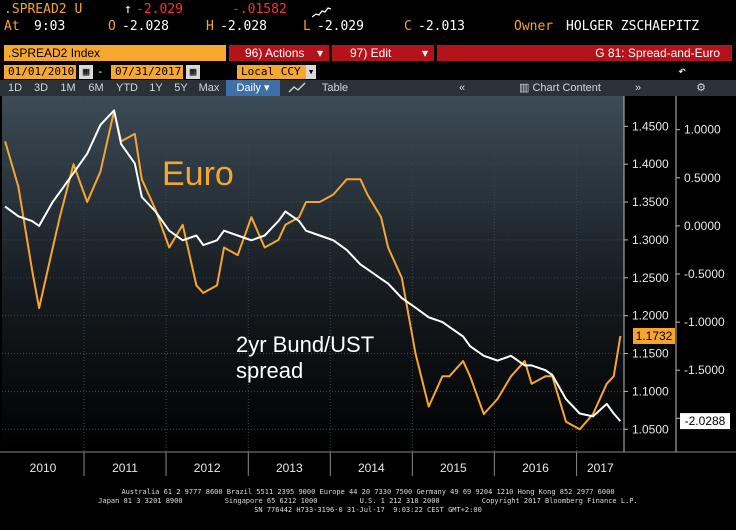  I want to click on chart-content-icon: ▥, so click(524, 88).